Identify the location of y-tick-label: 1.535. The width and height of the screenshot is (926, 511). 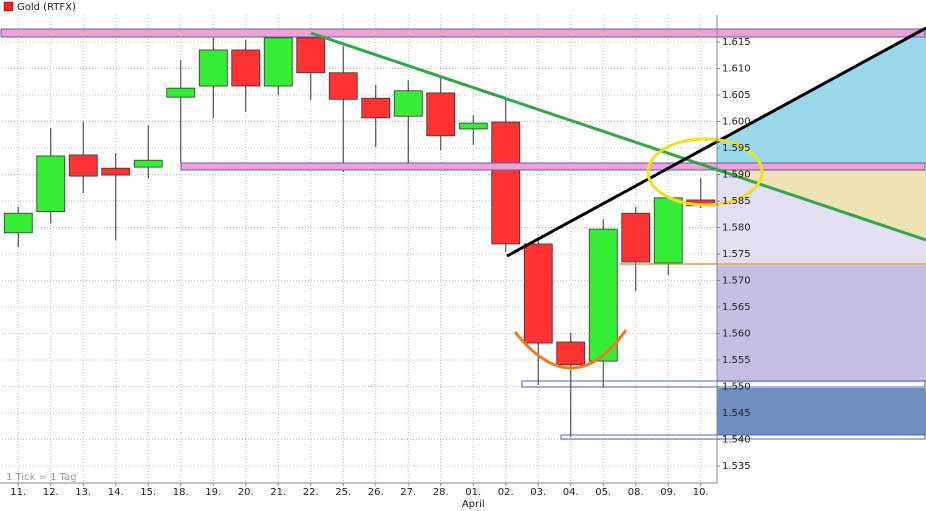
(736, 466).